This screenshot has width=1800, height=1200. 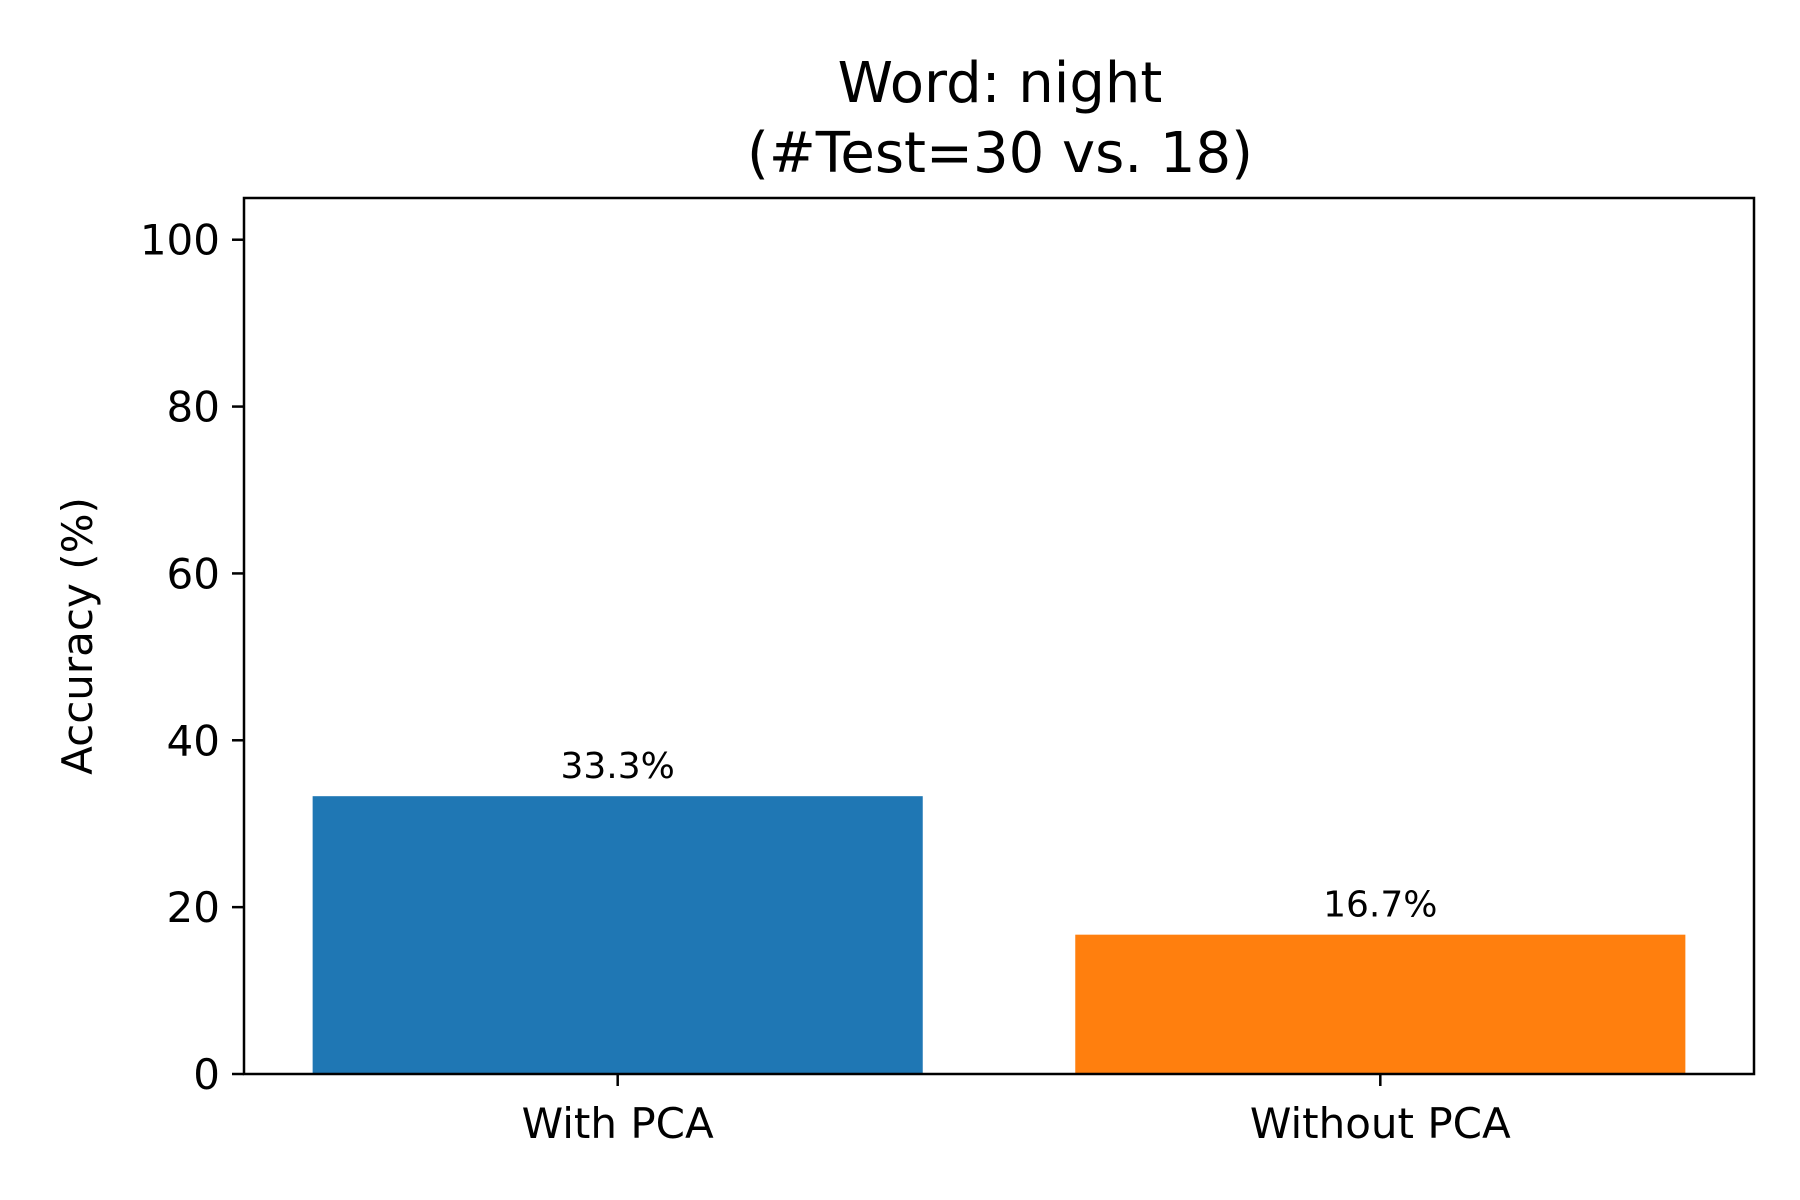 I want to click on bar-without-pca, so click(x=1380, y=1004).